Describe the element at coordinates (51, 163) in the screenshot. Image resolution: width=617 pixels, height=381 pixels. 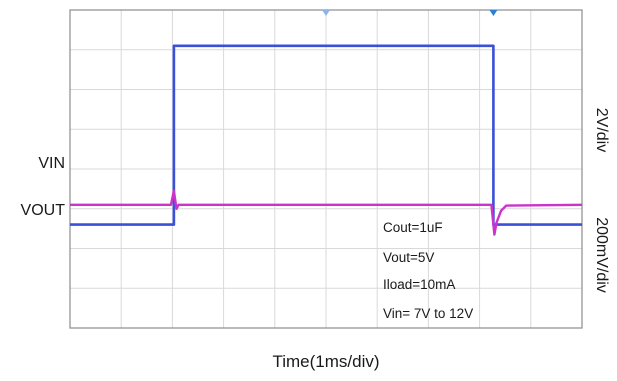
I see `vin-channel-label: VIN` at that location.